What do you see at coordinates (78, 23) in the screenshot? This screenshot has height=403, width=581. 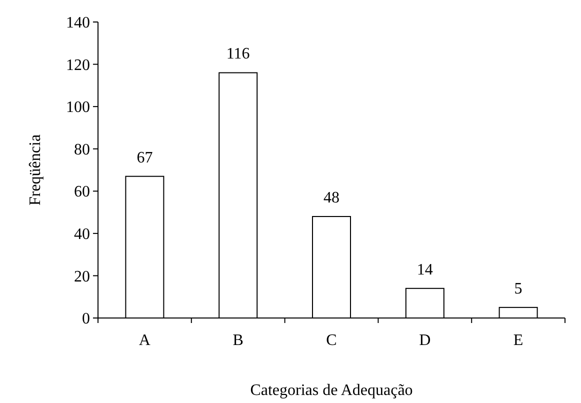 I see `y-tick-label: 140` at bounding box center [78, 23].